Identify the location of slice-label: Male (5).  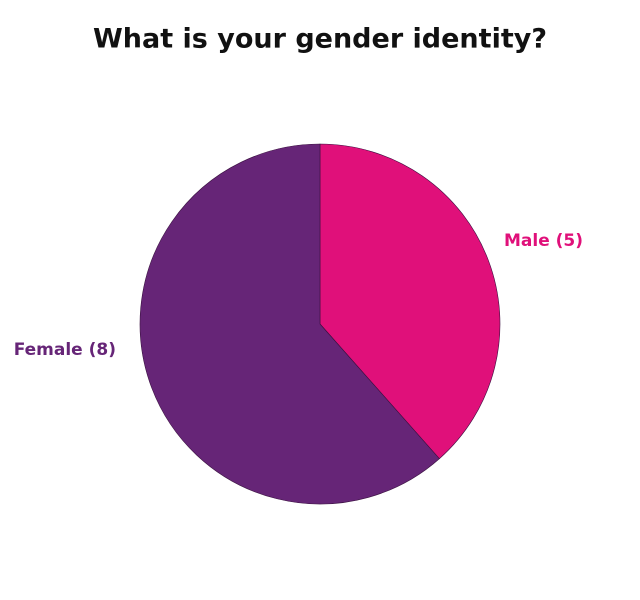
(543, 241).